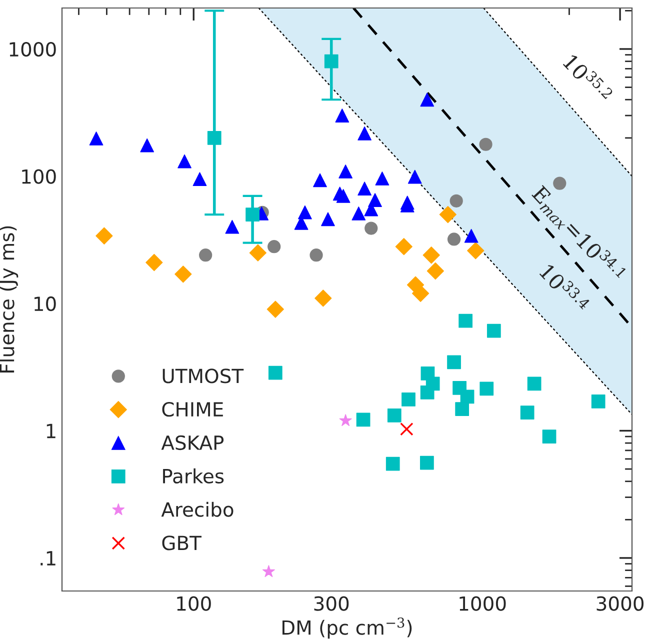  I want to click on annotation: 10$^{35.2}$, so click(588, 78).